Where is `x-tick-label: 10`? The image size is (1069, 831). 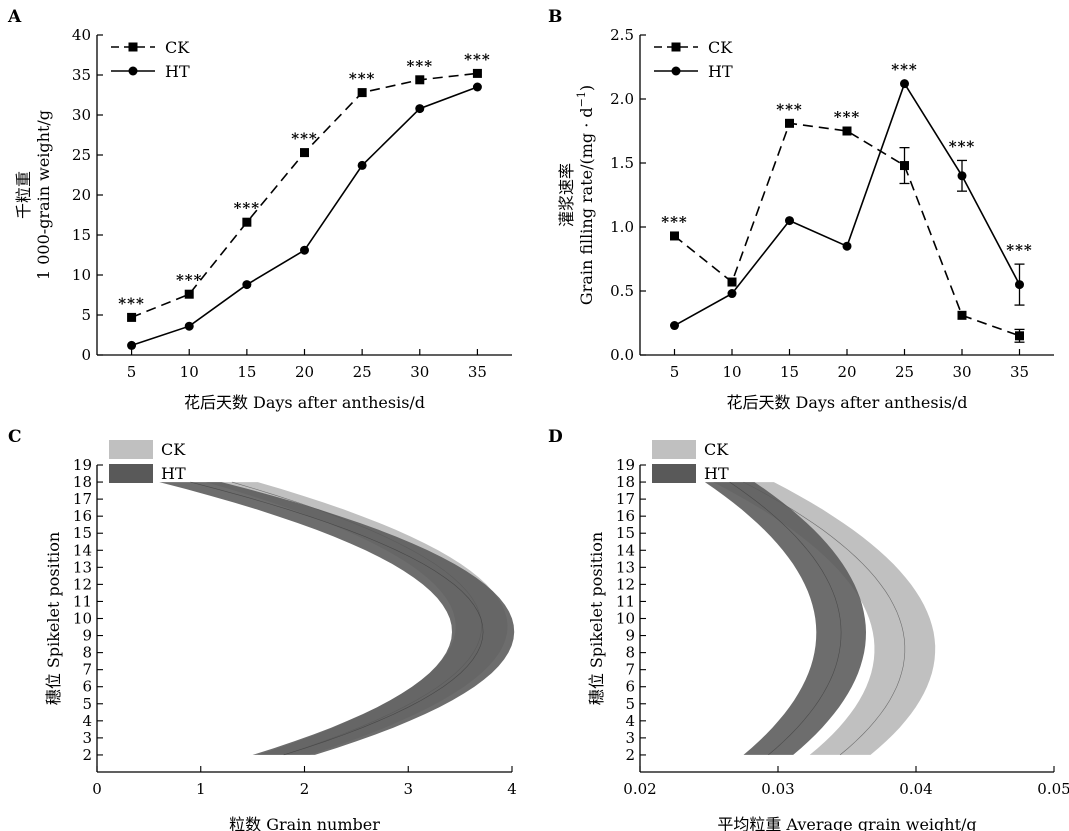 x-tick-label: 10 is located at coordinates (731, 372).